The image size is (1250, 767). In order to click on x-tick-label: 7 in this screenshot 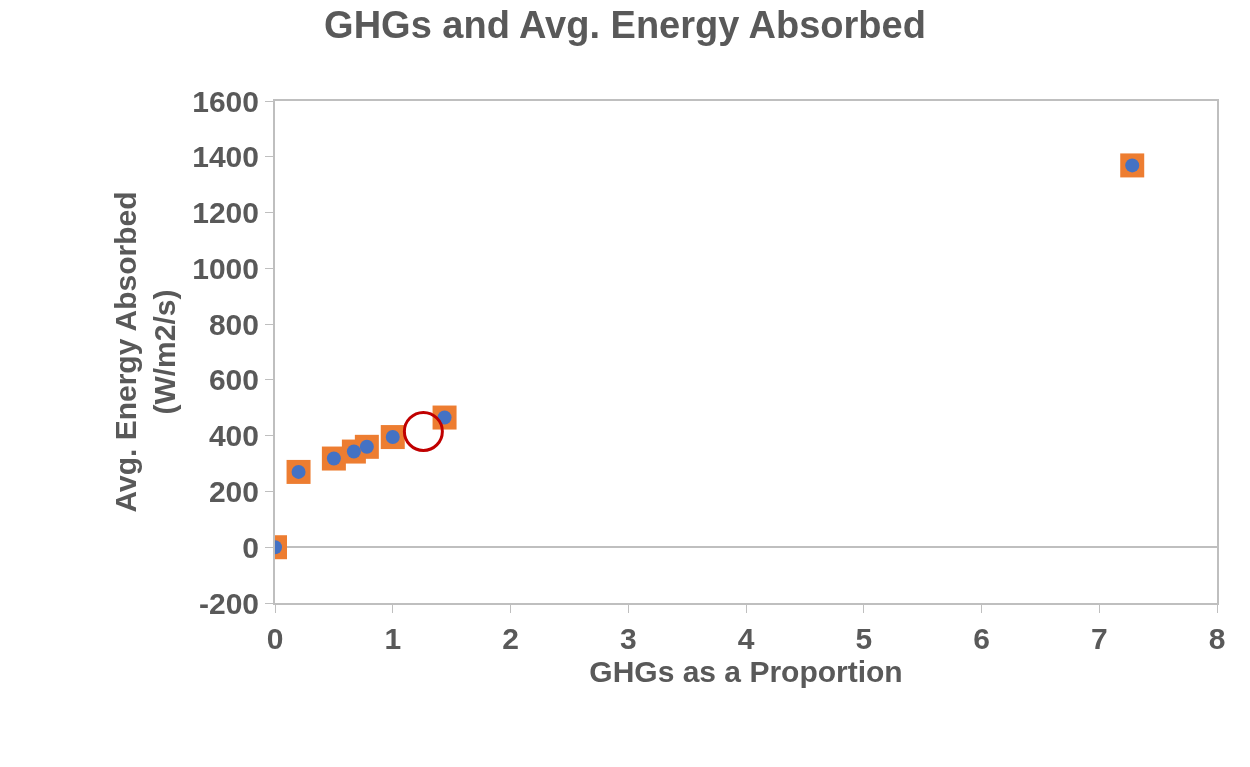, I will do `click(1099, 638)`.